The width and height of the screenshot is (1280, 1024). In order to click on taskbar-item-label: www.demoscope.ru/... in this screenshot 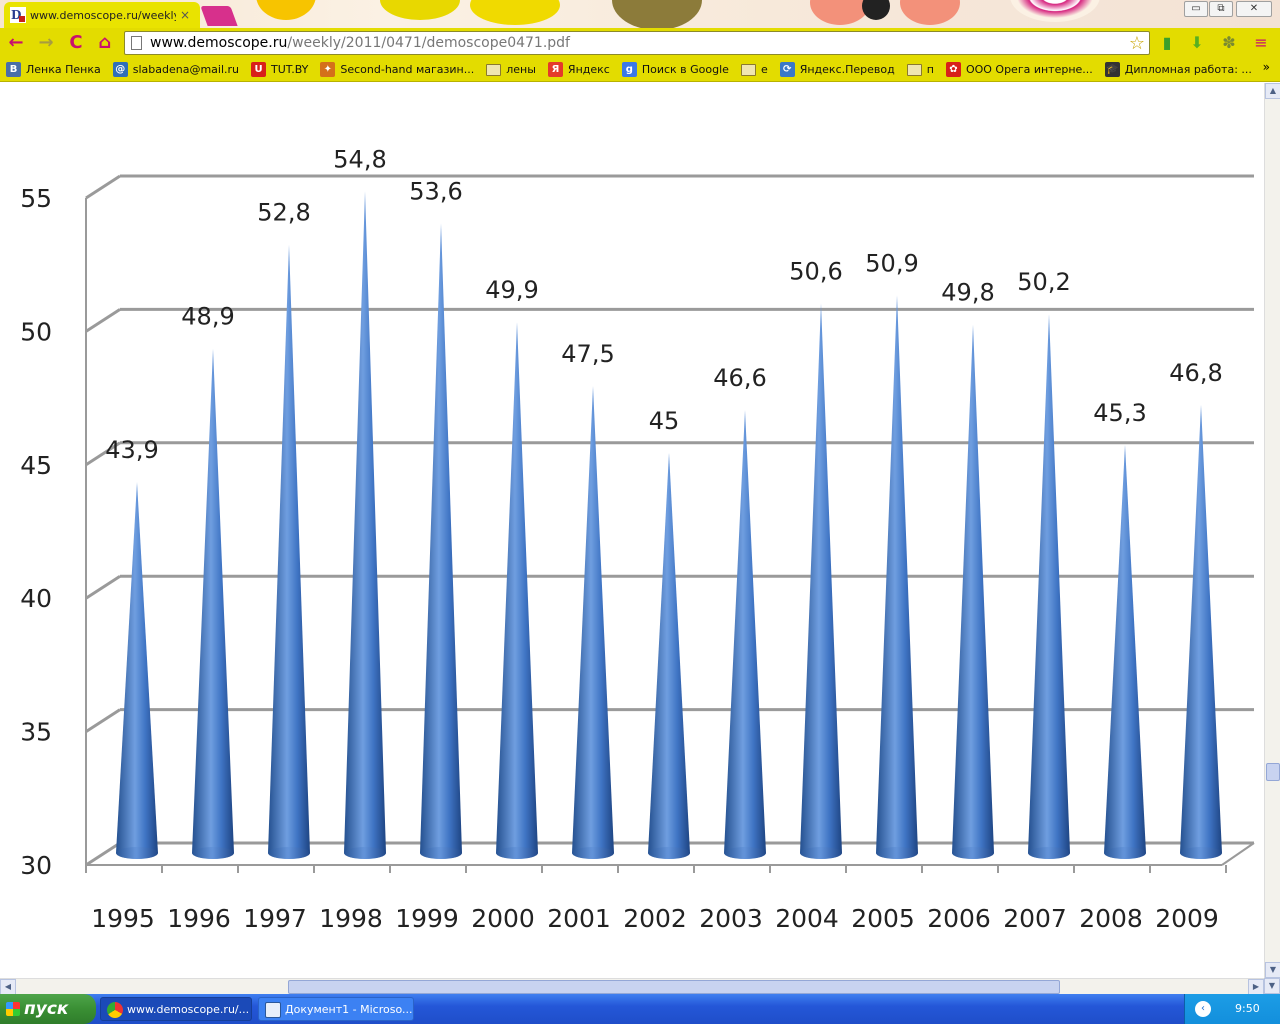, I will do `click(188, 1009)`.